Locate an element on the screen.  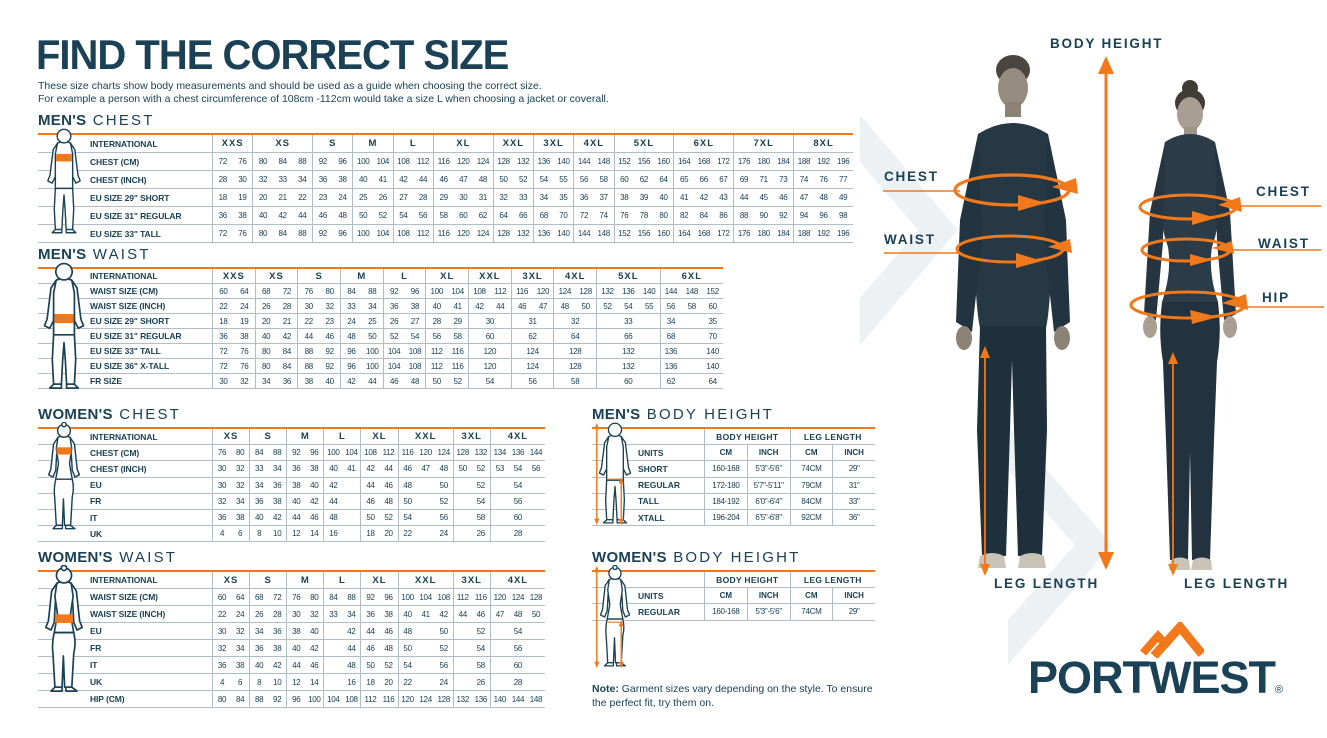
table-cell: 54 is located at coordinates (415, 336).